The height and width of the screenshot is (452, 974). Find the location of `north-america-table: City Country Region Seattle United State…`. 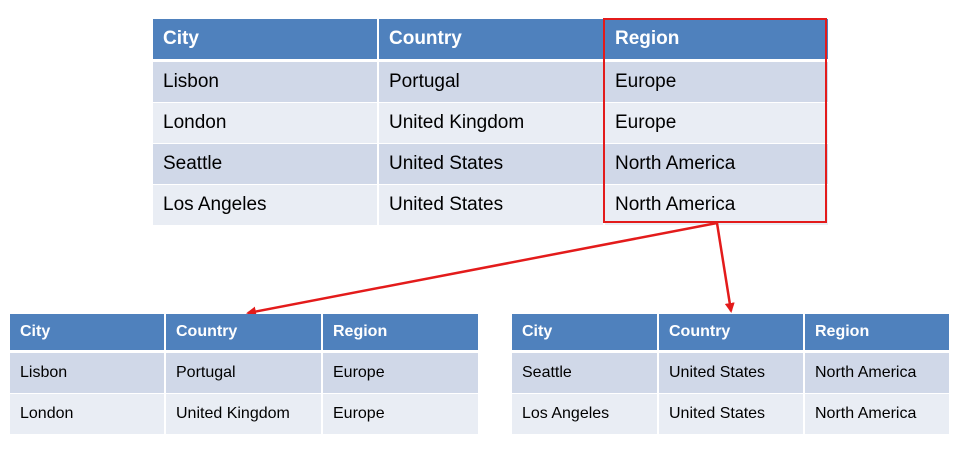

north-america-table: City Country Region Seattle United State… is located at coordinates (730, 374).